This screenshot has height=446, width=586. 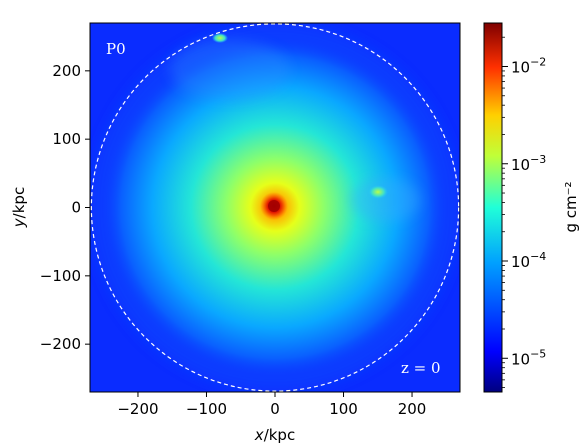 I want to click on colorbar, so click(x=493, y=207).